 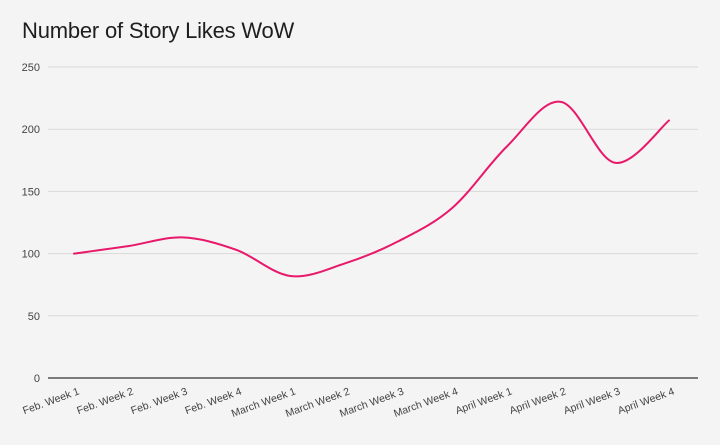 What do you see at coordinates (51, 401) in the screenshot?
I see `x-tick-label: Feb. Week 1` at bounding box center [51, 401].